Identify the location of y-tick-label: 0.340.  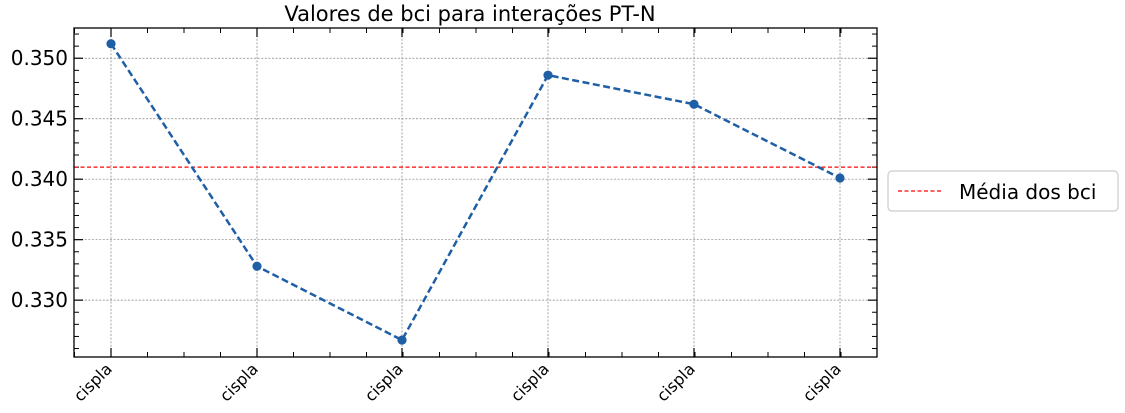
(39, 179).